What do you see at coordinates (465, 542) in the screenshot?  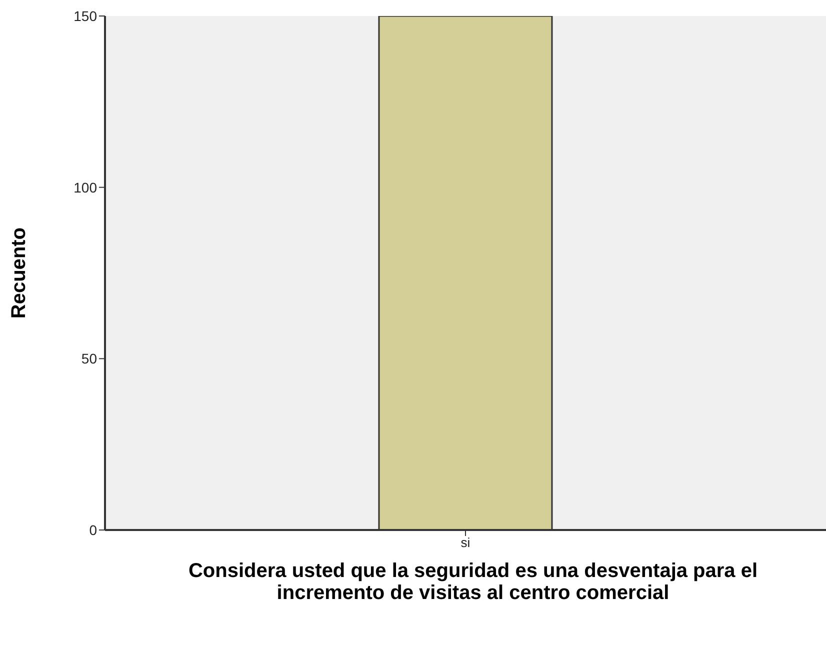 I see `x-tick-label: si` at bounding box center [465, 542].